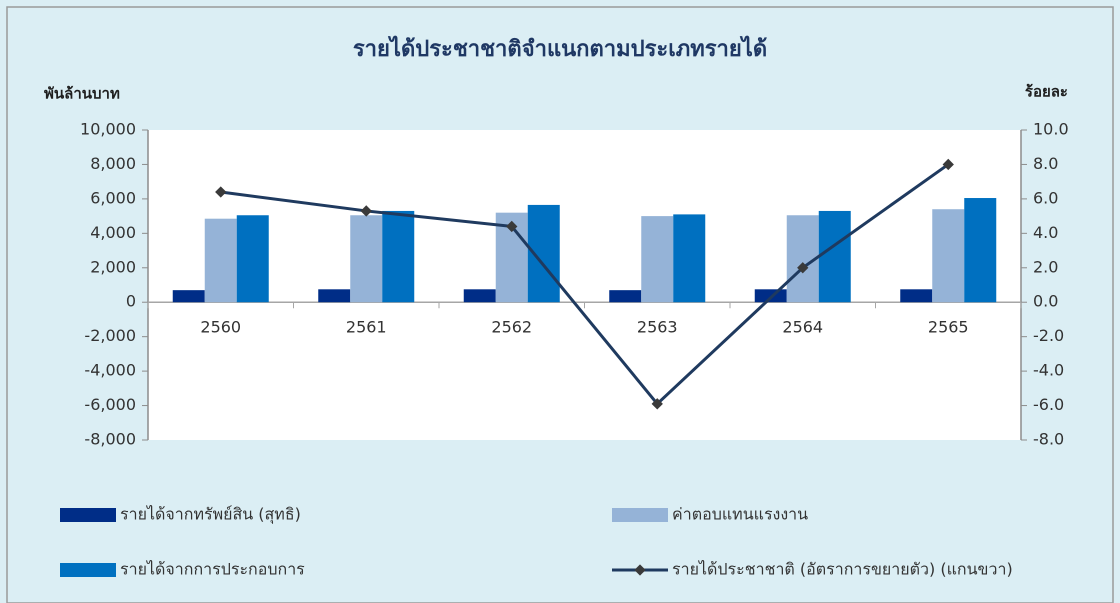  Describe the element at coordinates (1048, 404) in the screenshot. I see `y2-tick-label: -6.0` at that location.